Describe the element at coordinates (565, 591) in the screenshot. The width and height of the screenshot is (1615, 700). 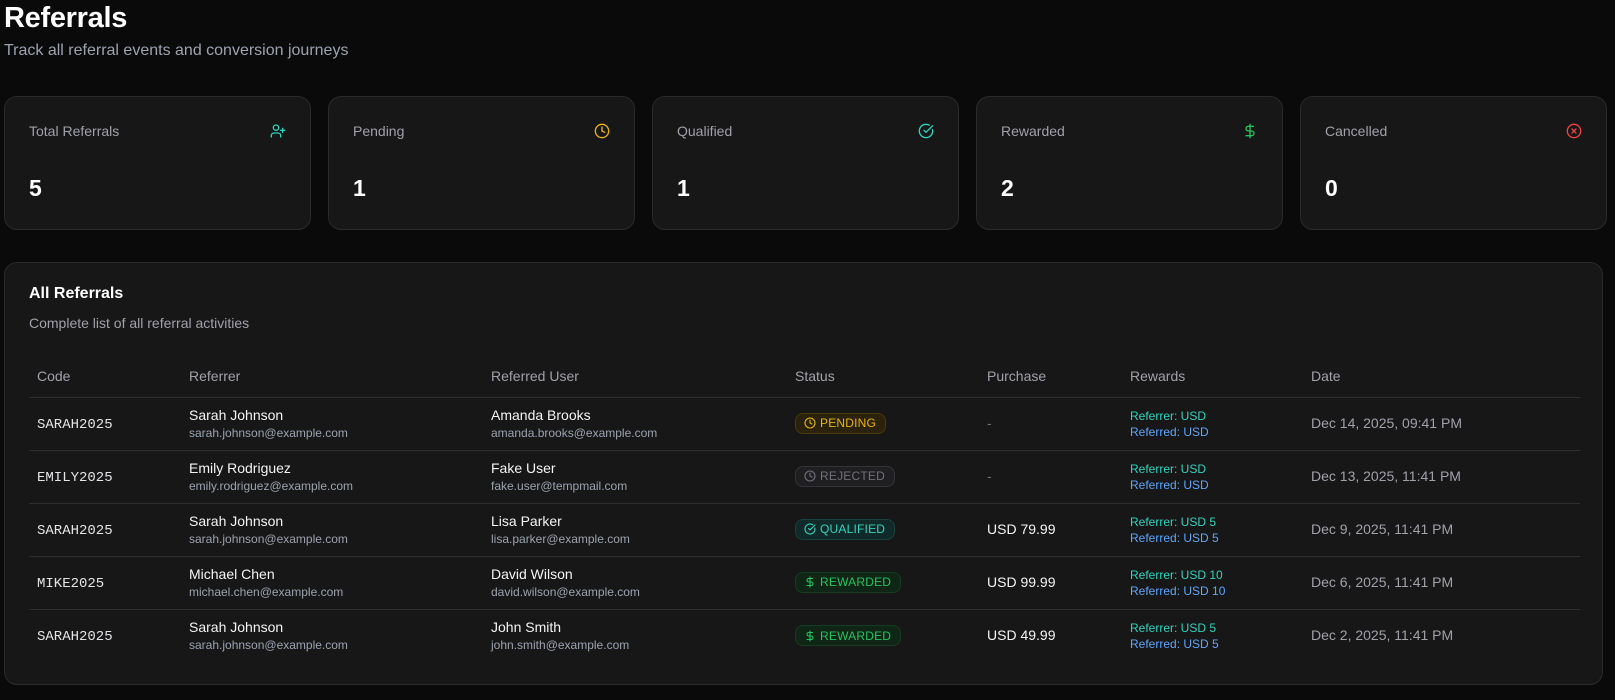
I see `referred-email: david.wilson@example.com` at that location.